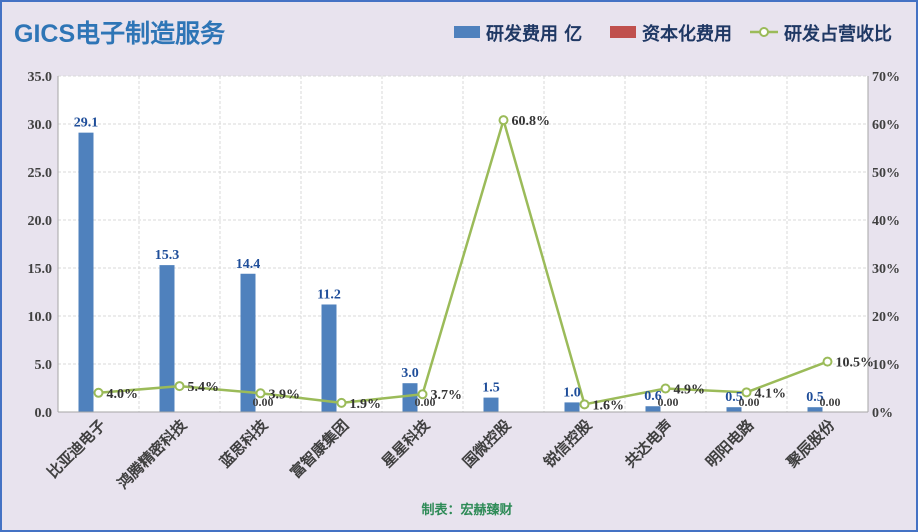  What do you see at coordinates (810, 443) in the screenshot?
I see `x-tick-label: 聚辰股份` at bounding box center [810, 443].